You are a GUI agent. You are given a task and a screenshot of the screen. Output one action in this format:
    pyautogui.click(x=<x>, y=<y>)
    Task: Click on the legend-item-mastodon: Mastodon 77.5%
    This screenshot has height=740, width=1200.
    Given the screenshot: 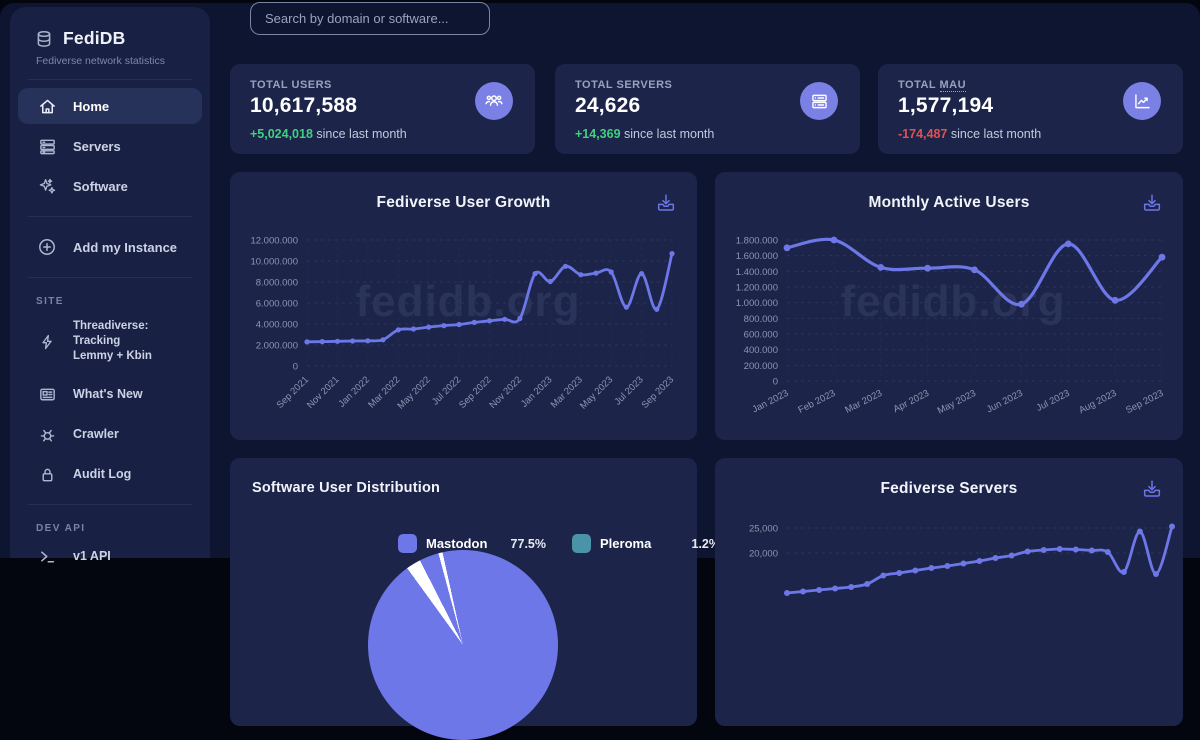 What is the action you would take?
    pyautogui.click(x=472, y=543)
    